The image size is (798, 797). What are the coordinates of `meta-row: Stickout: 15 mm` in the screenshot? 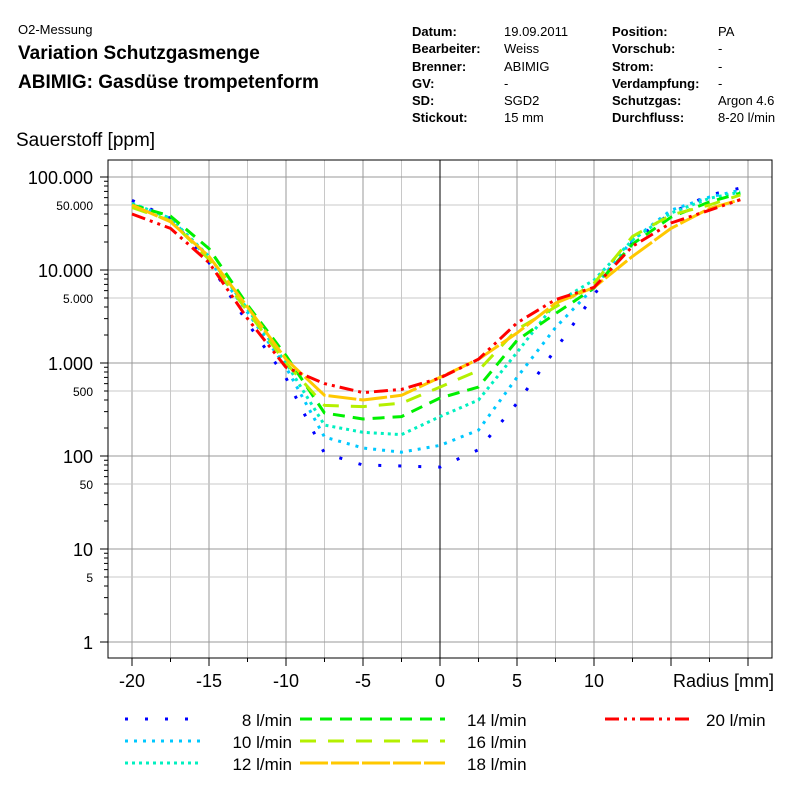 It's located at (490, 117).